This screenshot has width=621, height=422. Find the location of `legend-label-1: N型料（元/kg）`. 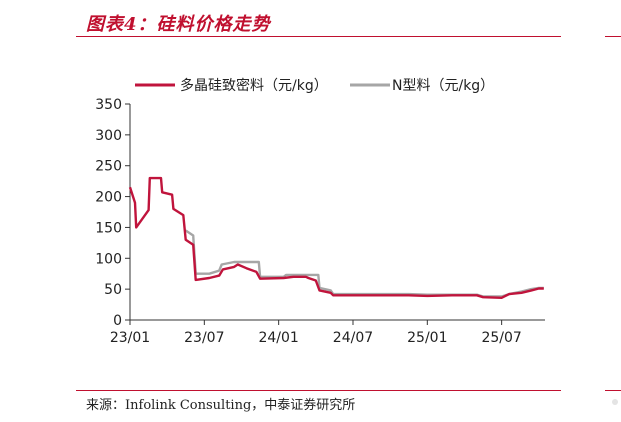

legend-label-1: N型料（元/kg） is located at coordinates (443, 86).